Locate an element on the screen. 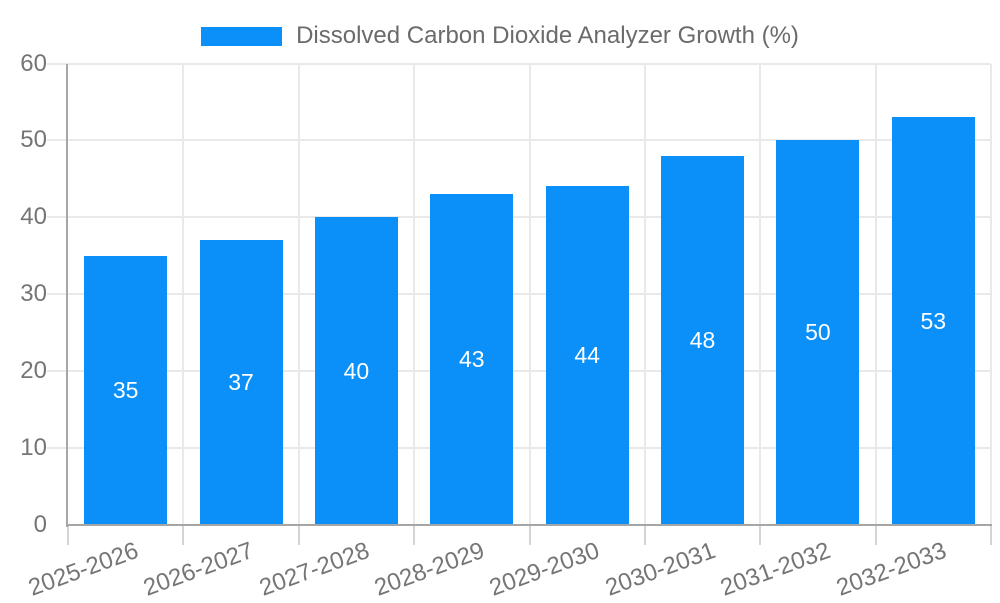 The height and width of the screenshot is (603, 1000). bar: 40 is located at coordinates (356, 370).